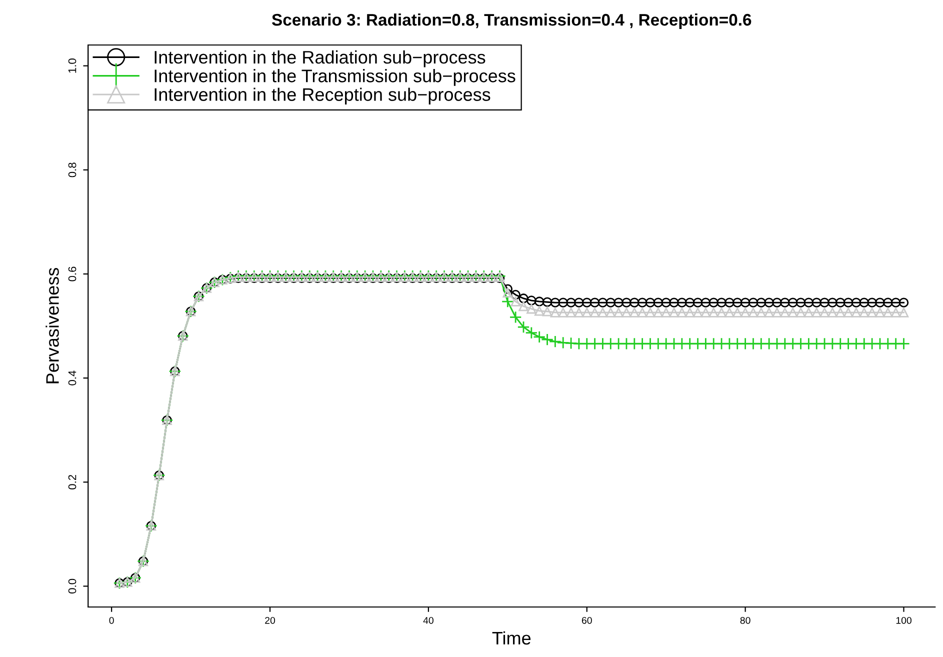  I want to click on y-tick-label: 1.0, so click(72, 65).